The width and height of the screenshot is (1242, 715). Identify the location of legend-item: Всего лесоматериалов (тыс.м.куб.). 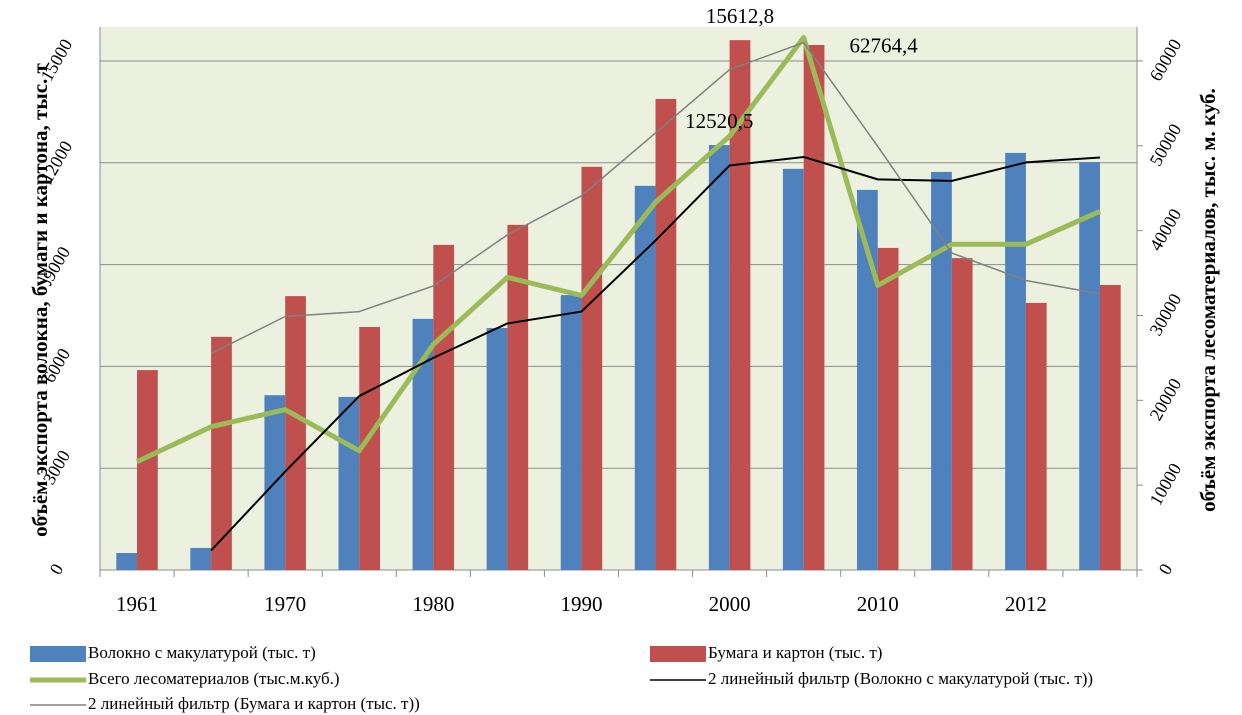
(185, 678).